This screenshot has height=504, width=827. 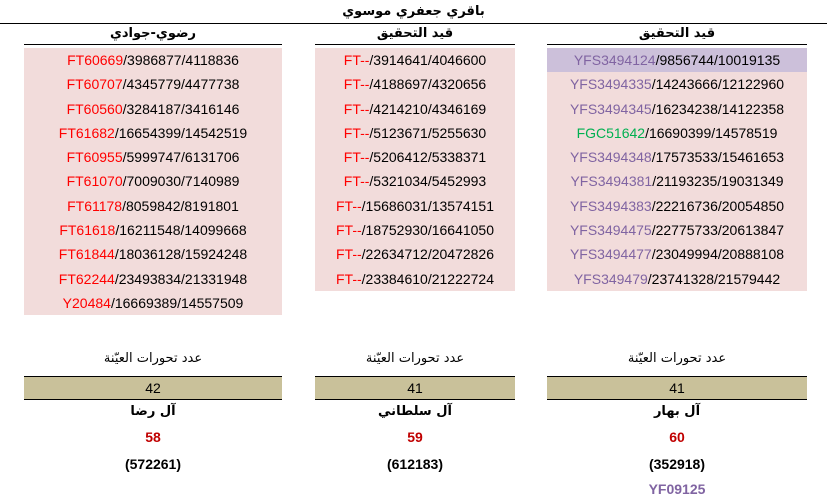 What do you see at coordinates (677, 206) in the screenshot?
I see `list-item: YFS3494383/22216736/20054850` at bounding box center [677, 206].